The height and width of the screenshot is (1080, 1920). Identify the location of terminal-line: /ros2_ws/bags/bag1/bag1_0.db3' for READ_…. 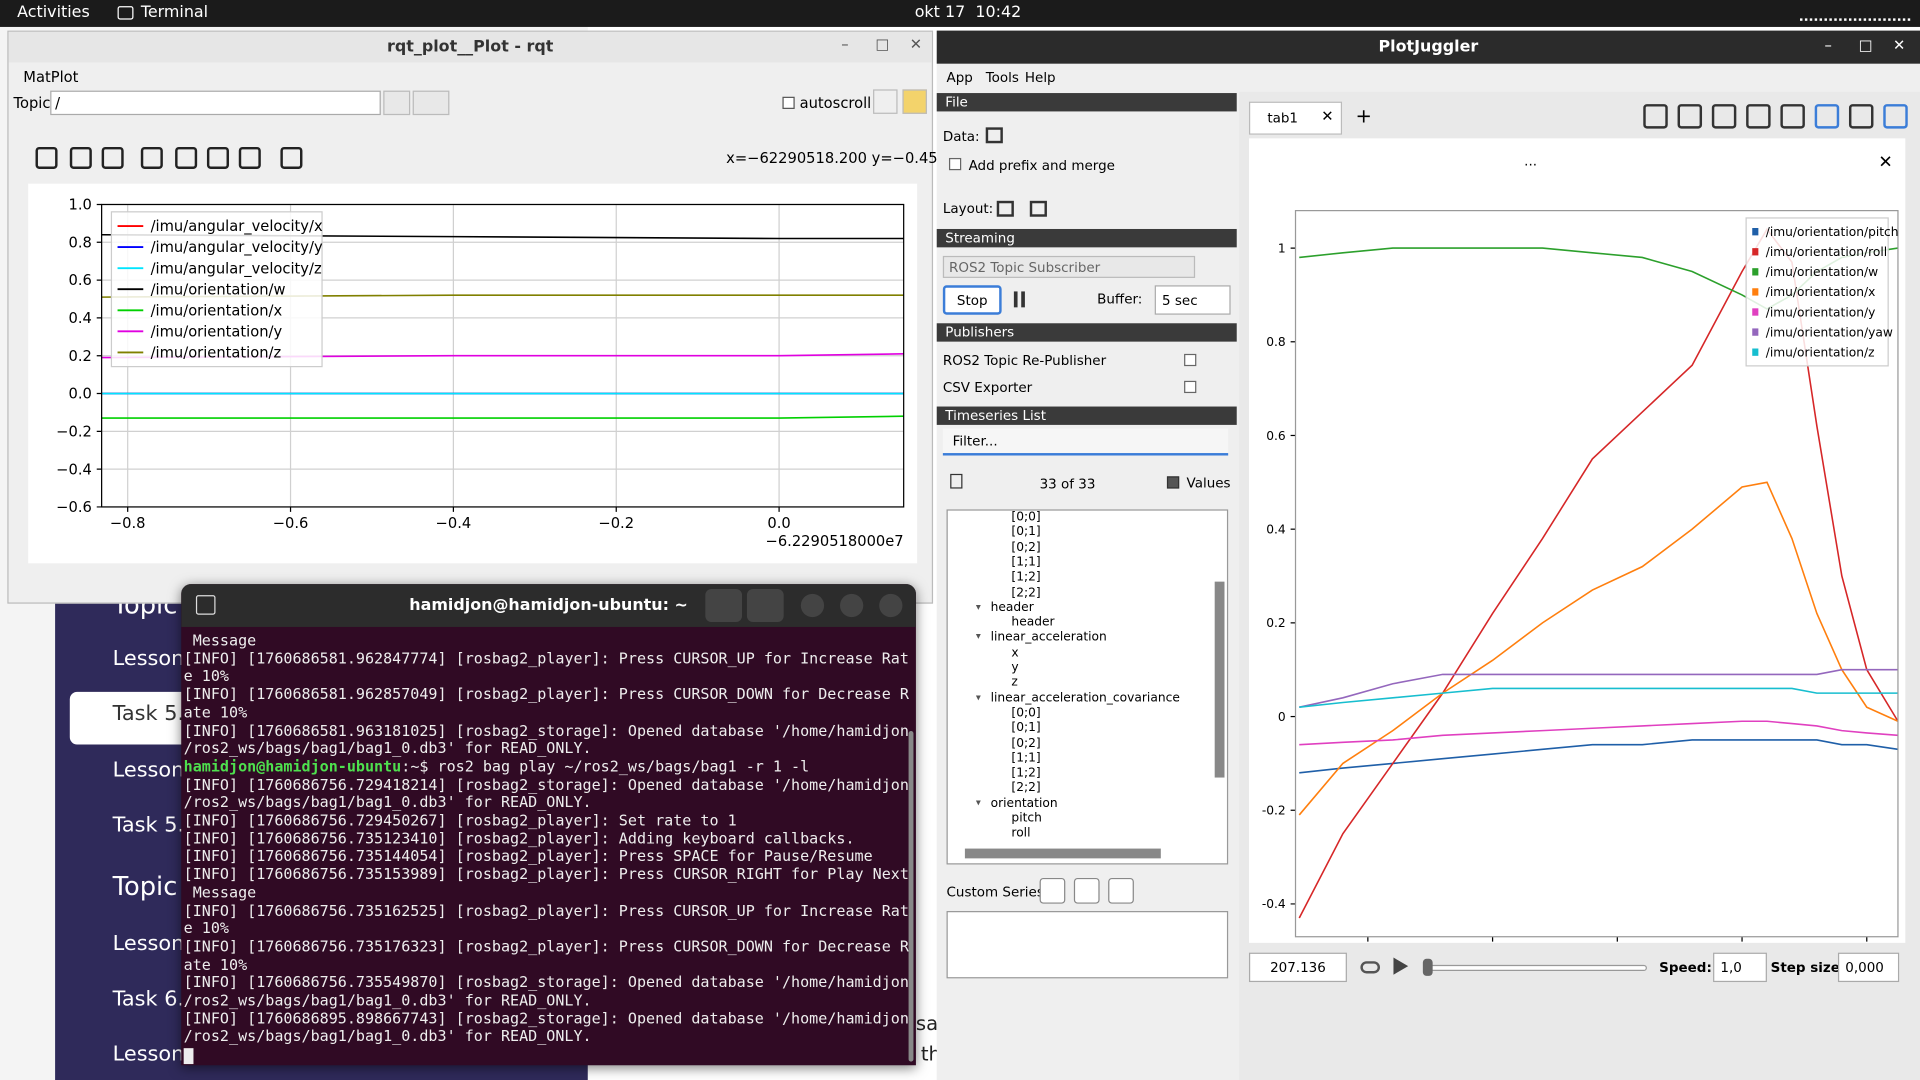
(387, 748).